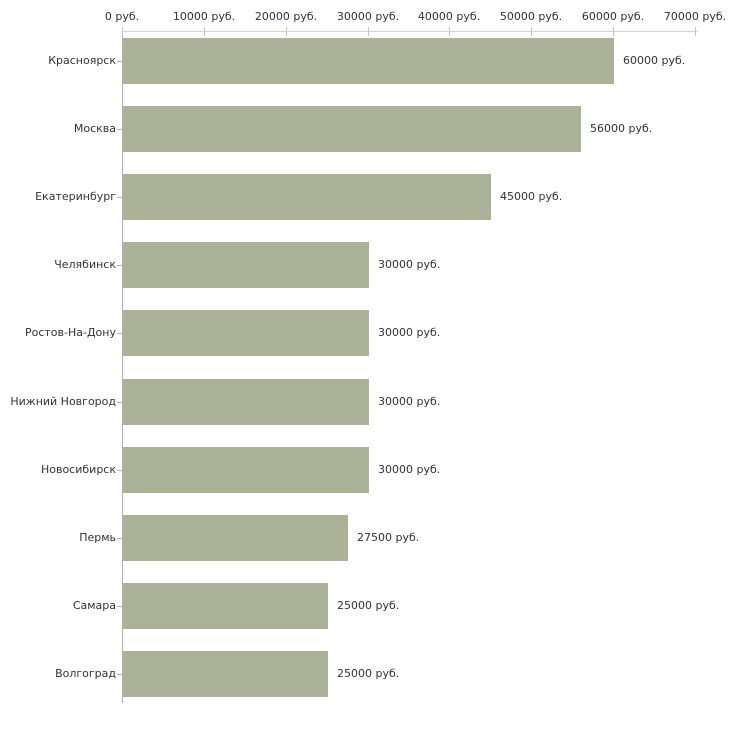  What do you see at coordinates (94, 605) in the screenshot?
I see `category-label: Самара` at bounding box center [94, 605].